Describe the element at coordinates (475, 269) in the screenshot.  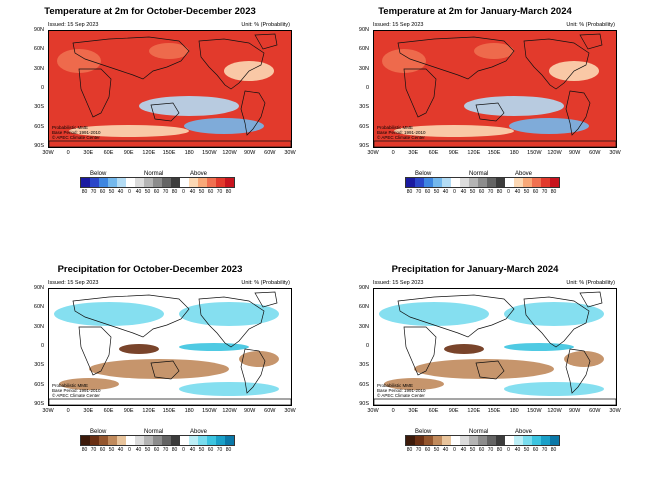
I see `panel-title: Precipitation for January-March 2024` at that location.